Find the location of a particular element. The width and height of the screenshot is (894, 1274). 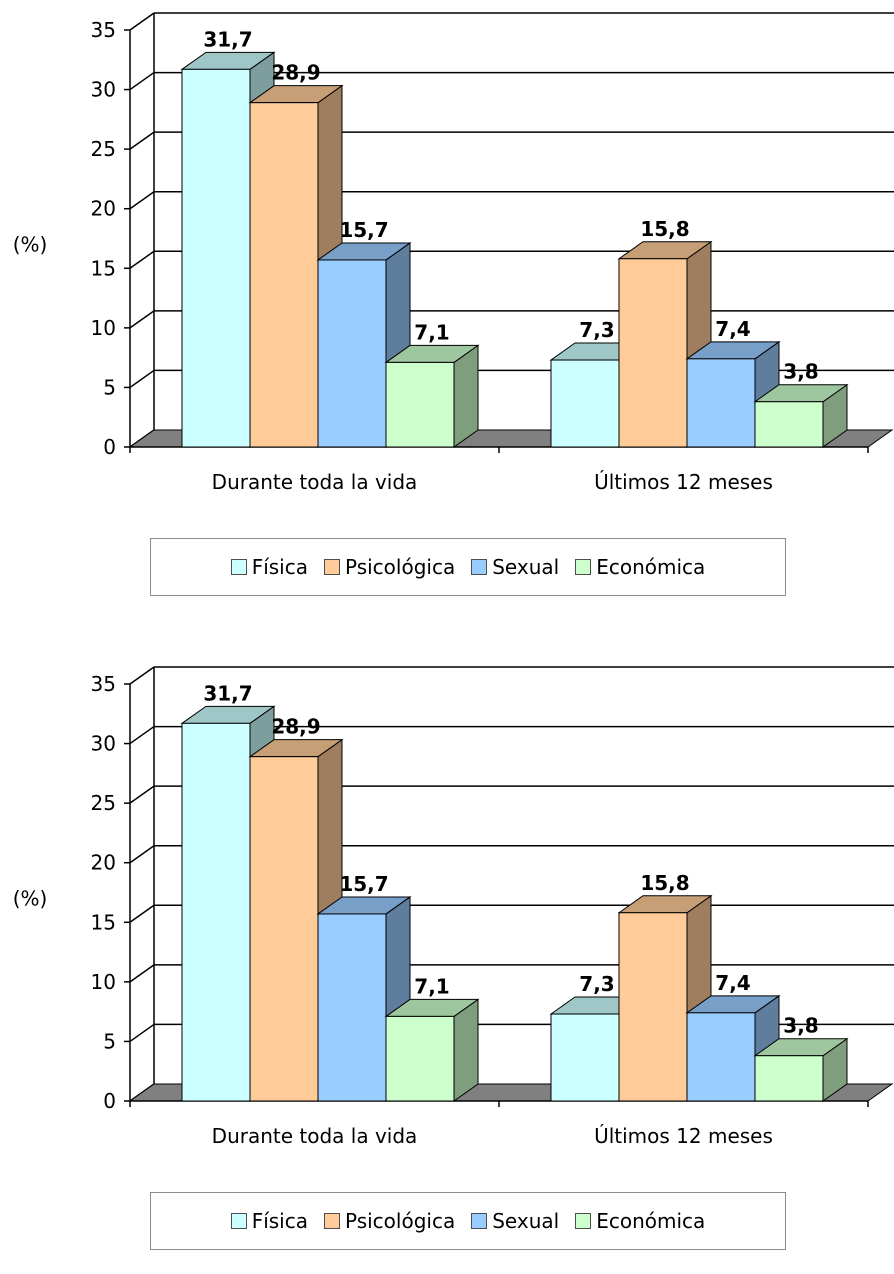

chart0-data-label: 7,4 is located at coordinates (732, 329).